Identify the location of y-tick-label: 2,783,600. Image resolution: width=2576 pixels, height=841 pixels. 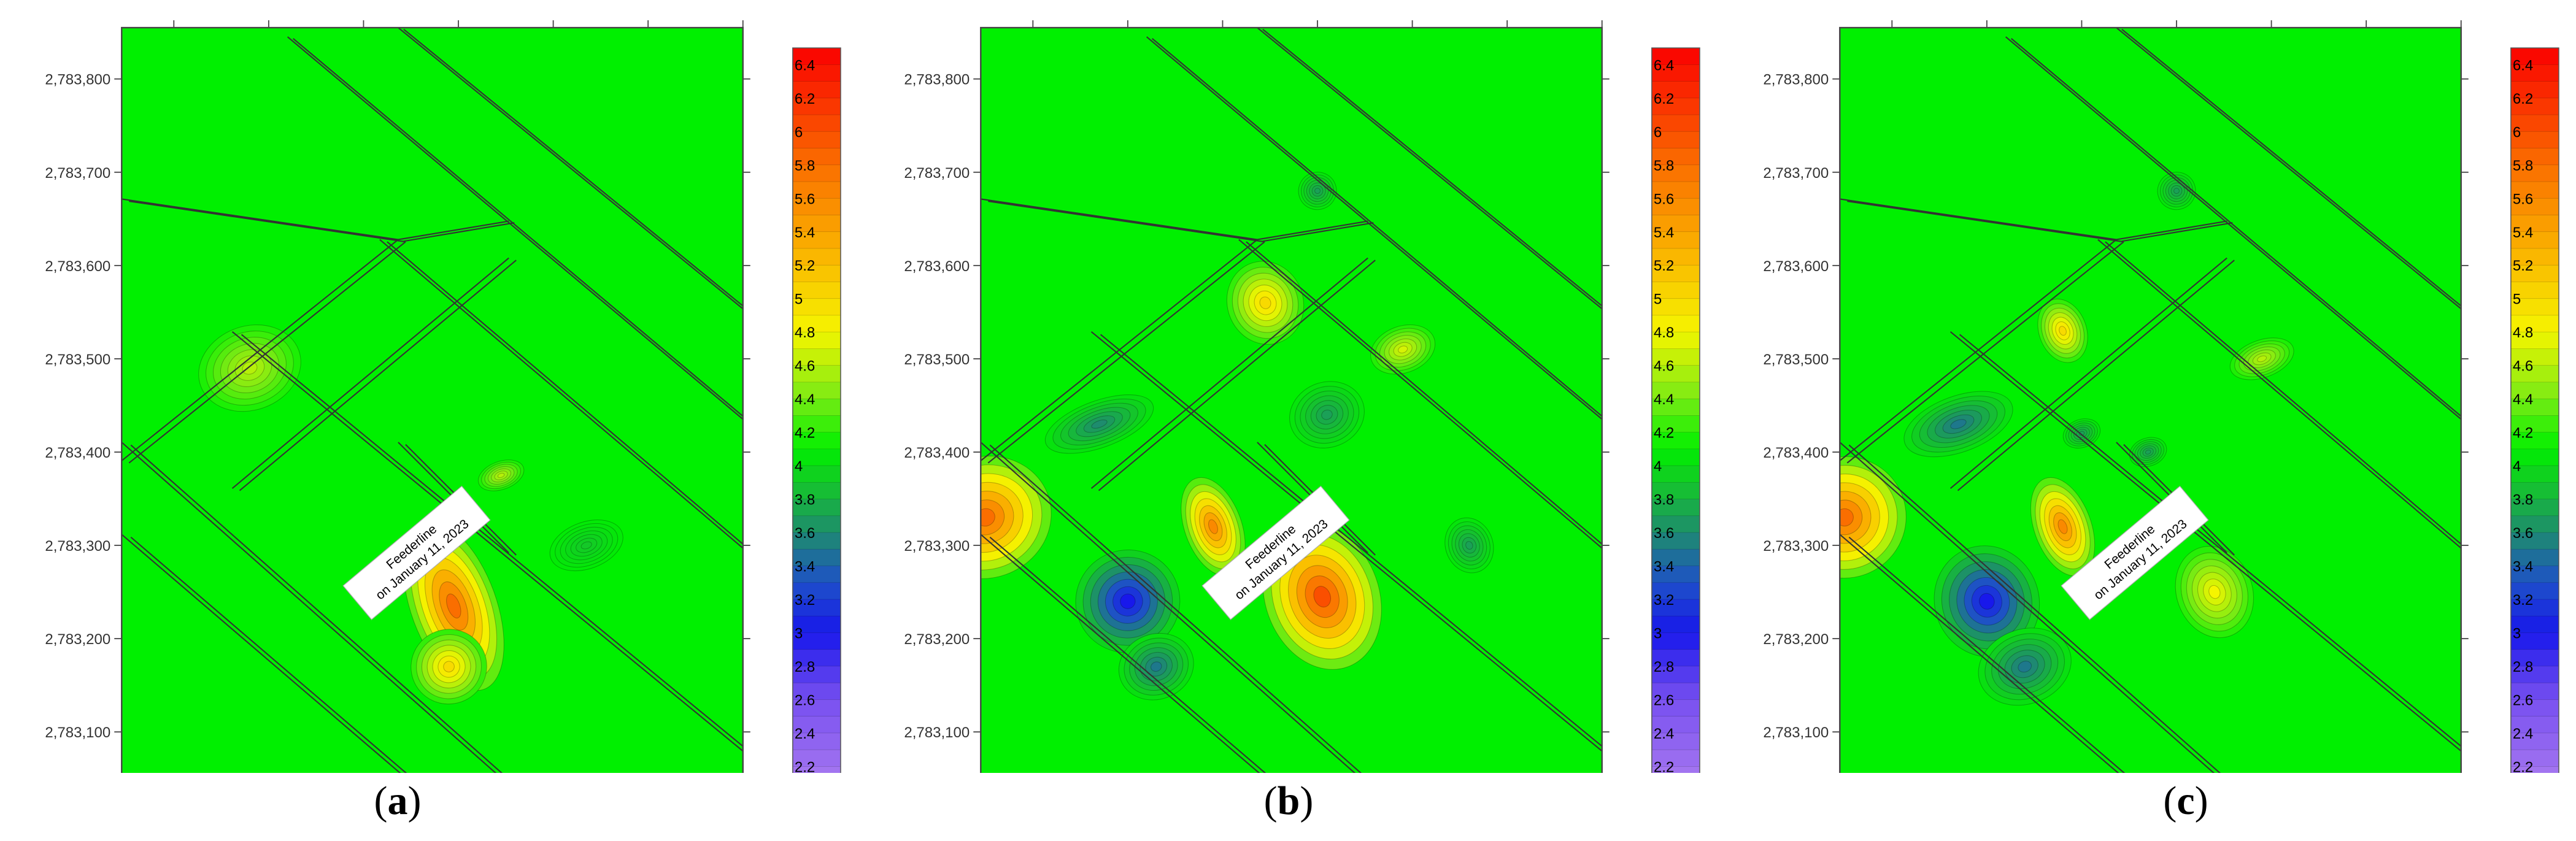
(1796, 266).